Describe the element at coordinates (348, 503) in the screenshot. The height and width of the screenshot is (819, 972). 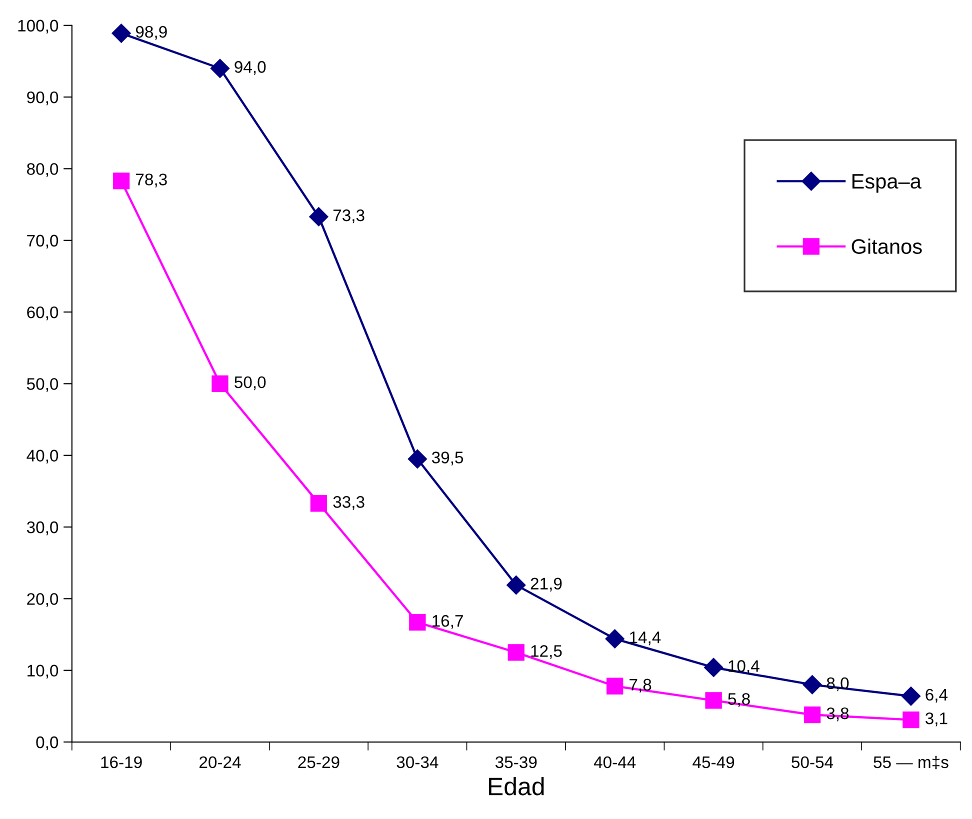
I see `data-label: 33,3` at that location.